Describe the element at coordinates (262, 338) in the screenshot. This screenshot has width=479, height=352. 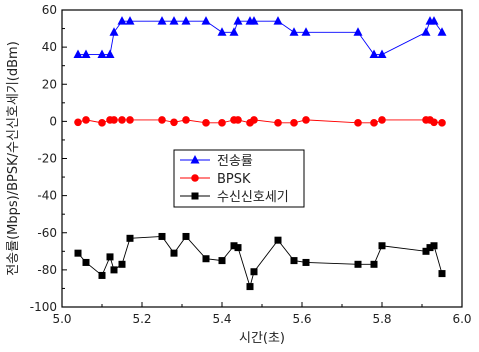
I see `x-axis-title: 시간(초)` at that location.